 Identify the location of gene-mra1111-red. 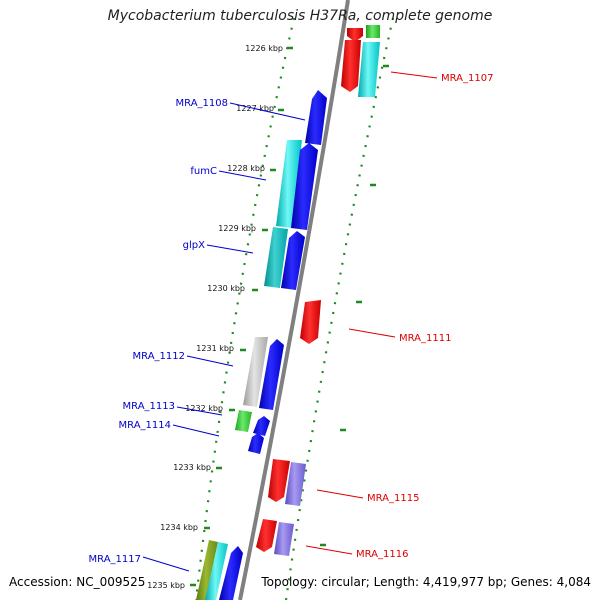
(310, 322).